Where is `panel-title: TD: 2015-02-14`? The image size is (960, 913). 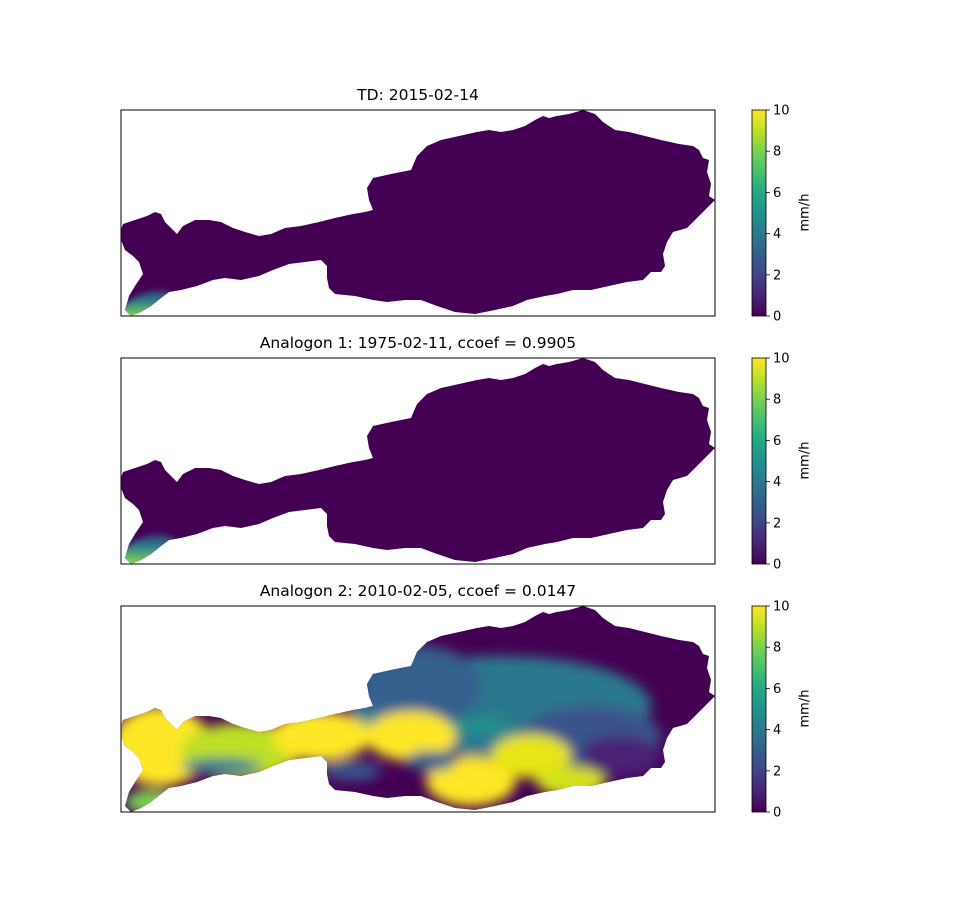 panel-title: TD: 2015-02-14 is located at coordinates (418, 95).